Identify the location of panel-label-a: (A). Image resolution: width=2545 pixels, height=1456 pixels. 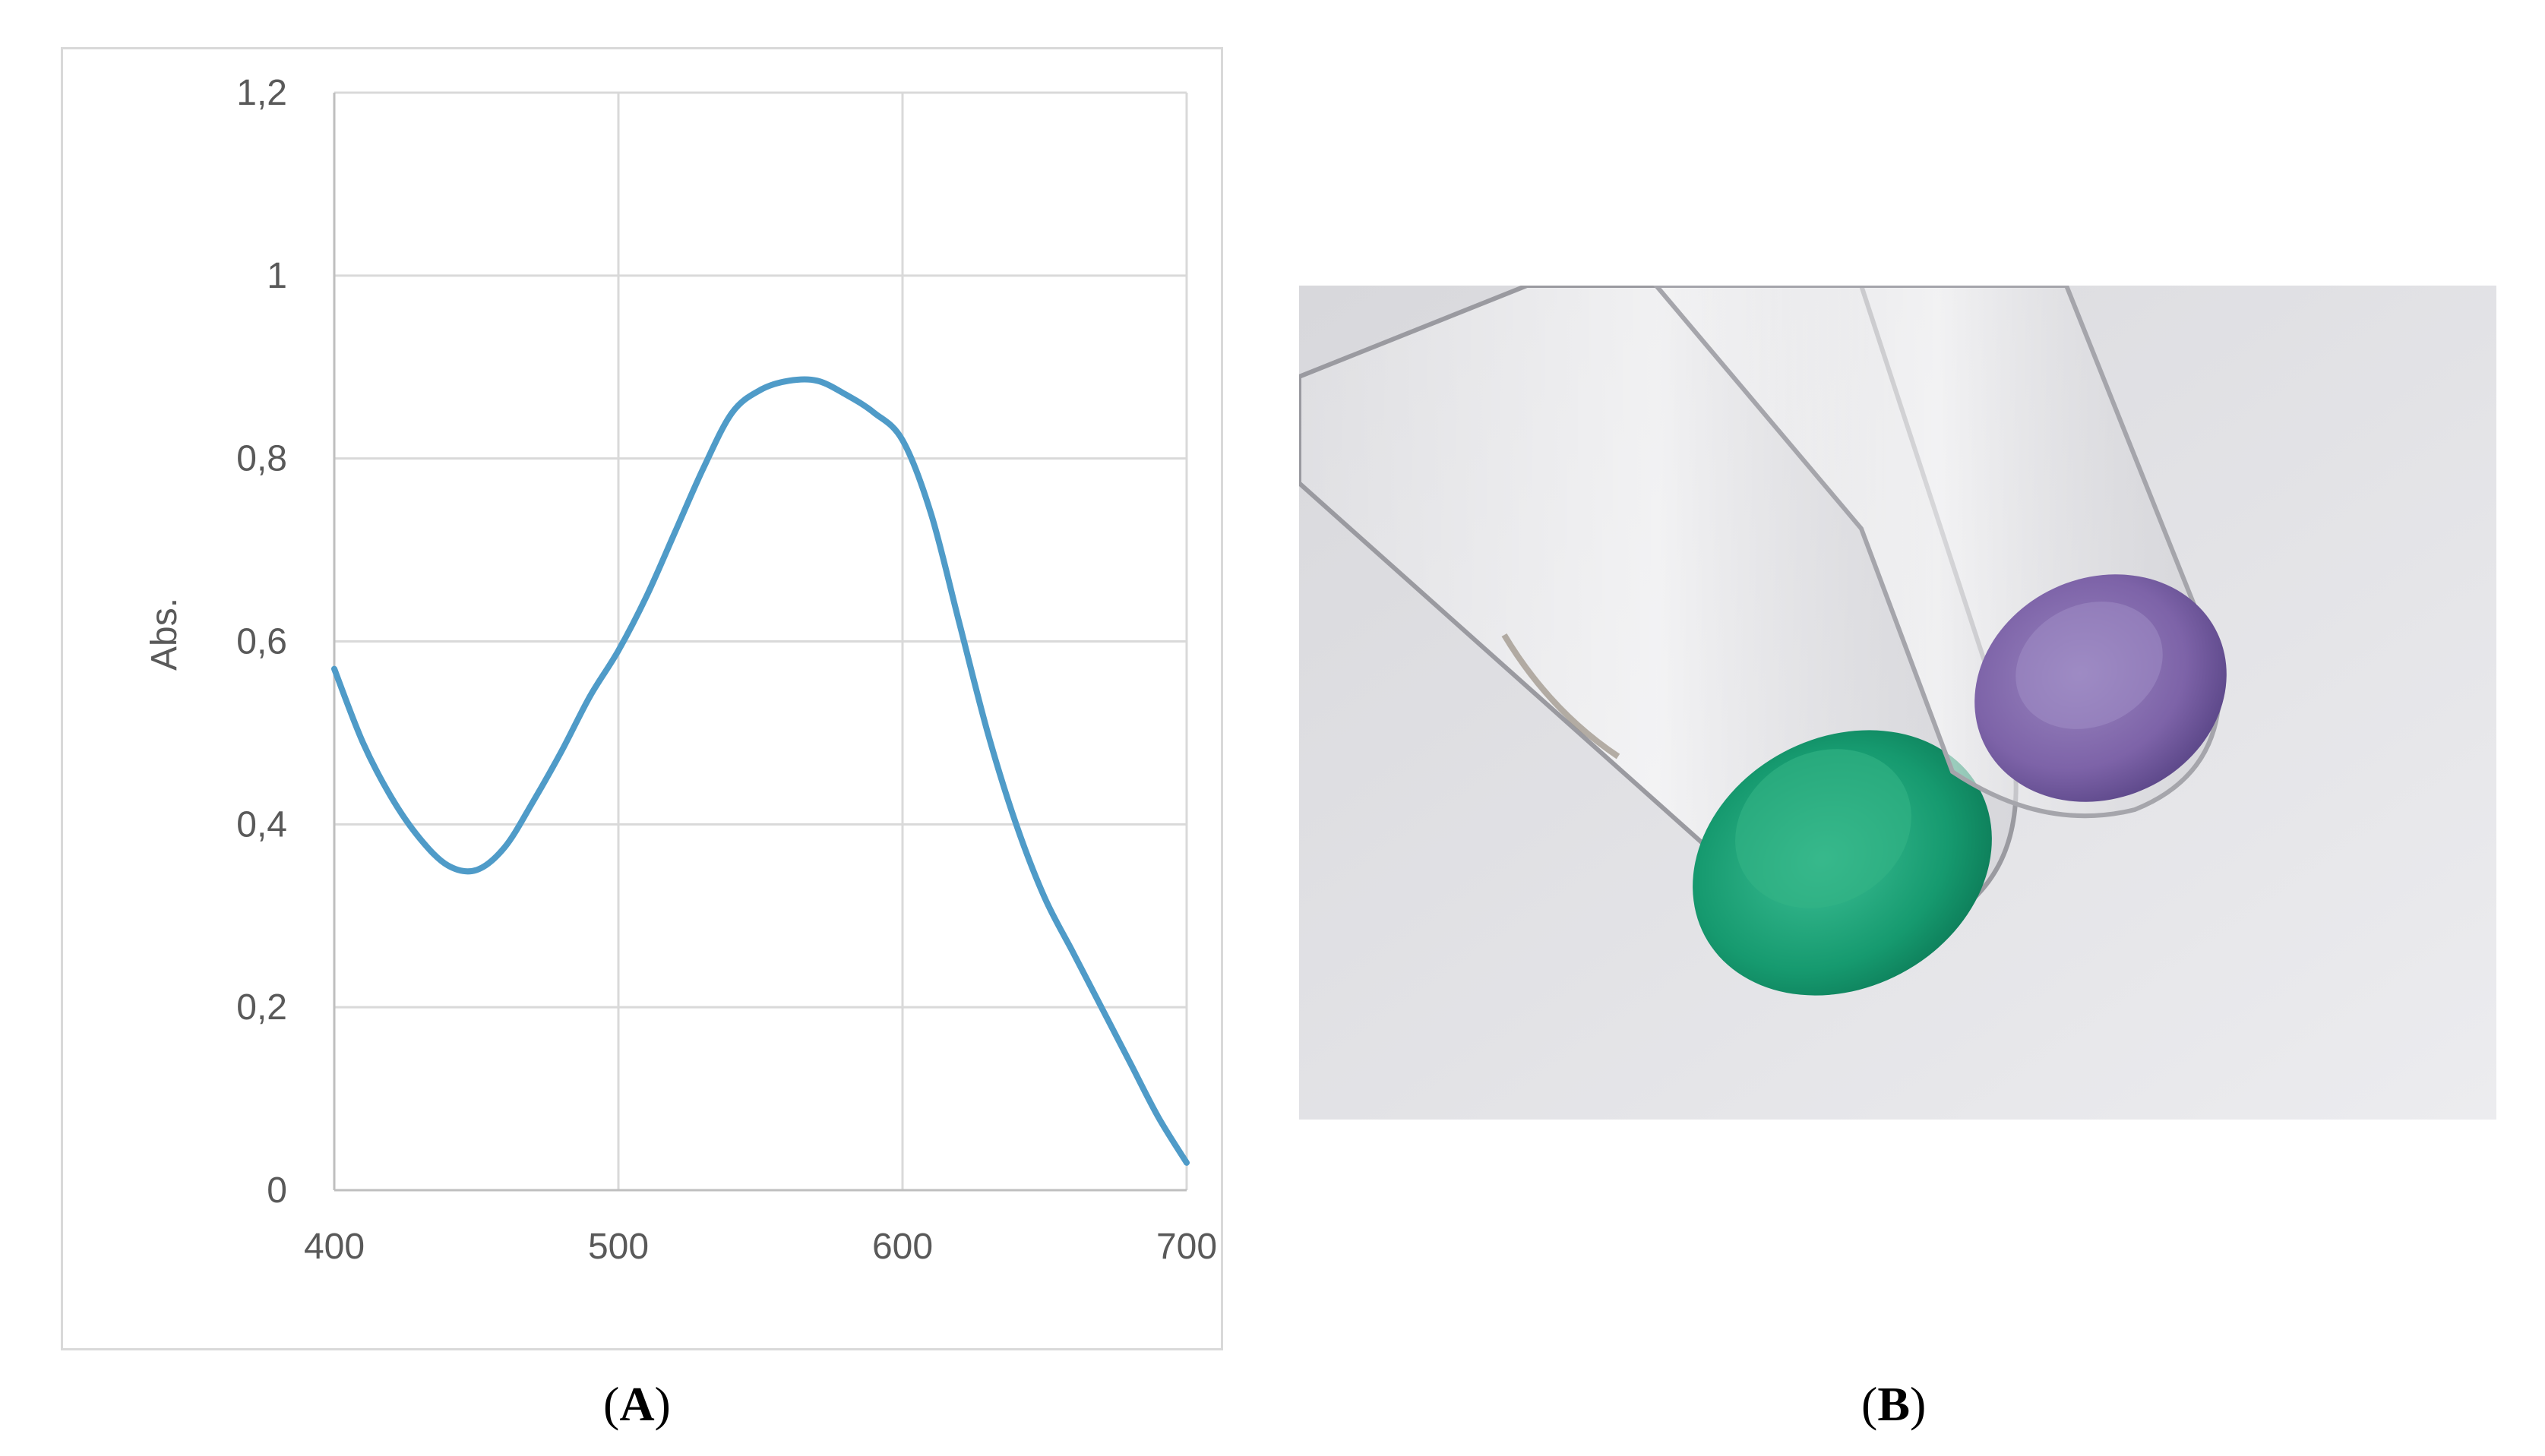
(637, 1404).